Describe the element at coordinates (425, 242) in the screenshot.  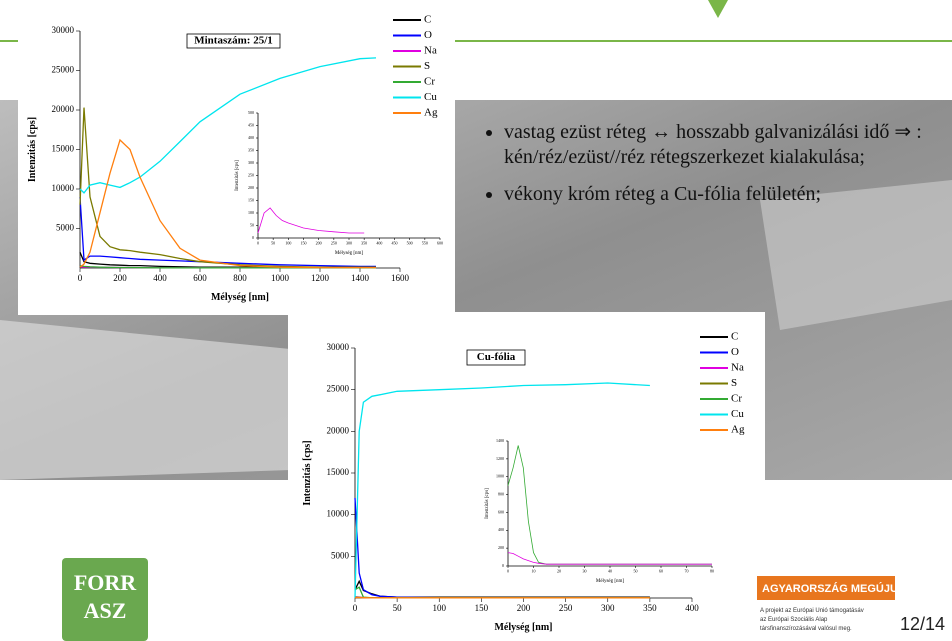
I see `x-tick-label: 550` at that location.